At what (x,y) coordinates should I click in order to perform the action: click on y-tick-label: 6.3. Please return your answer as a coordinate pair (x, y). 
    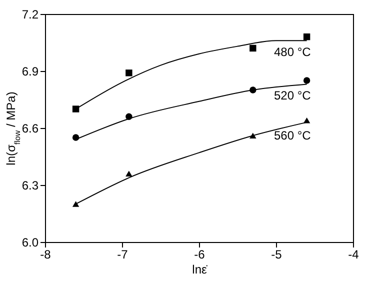
    Looking at the image, I should click on (30, 185).